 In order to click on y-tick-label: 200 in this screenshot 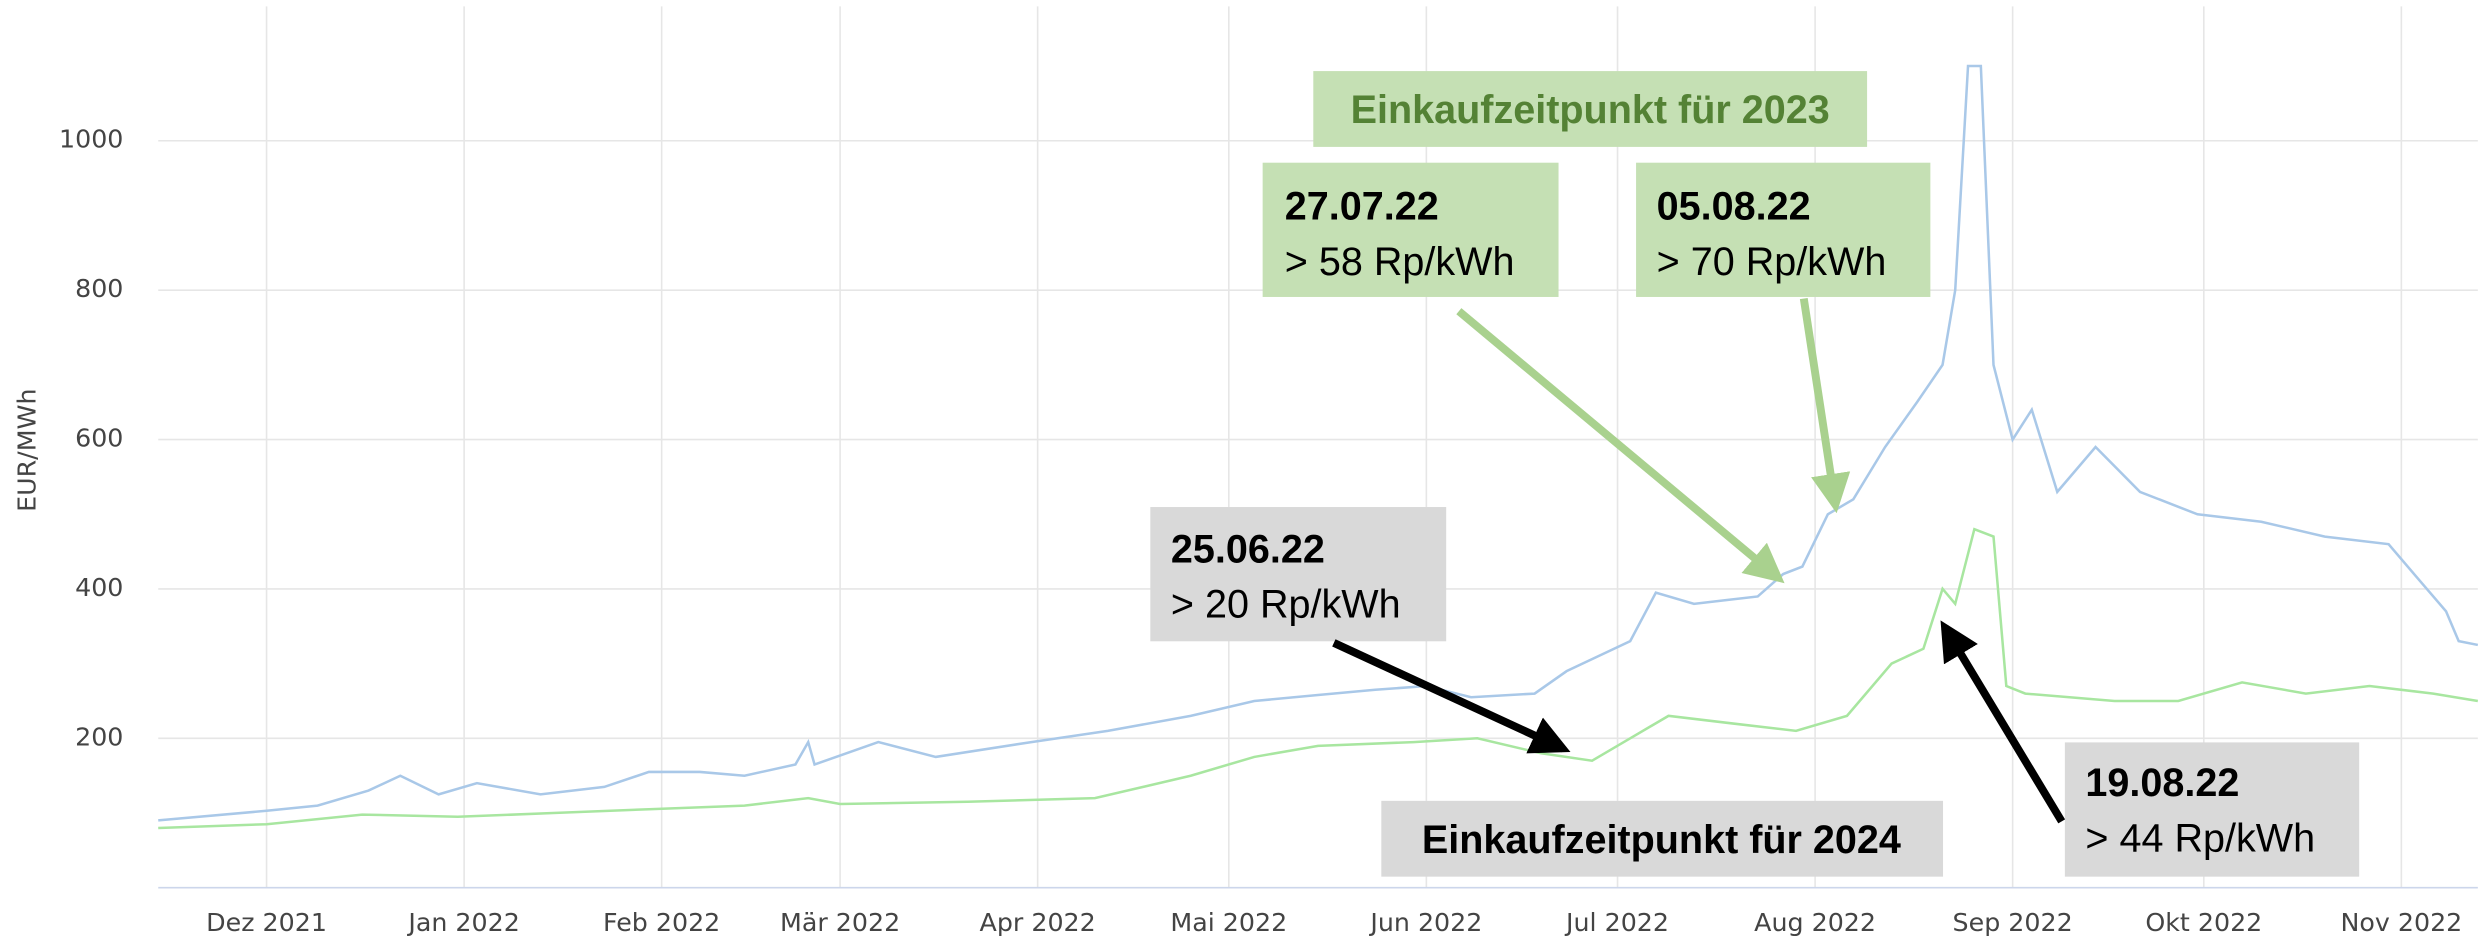, I will do `click(99, 736)`.